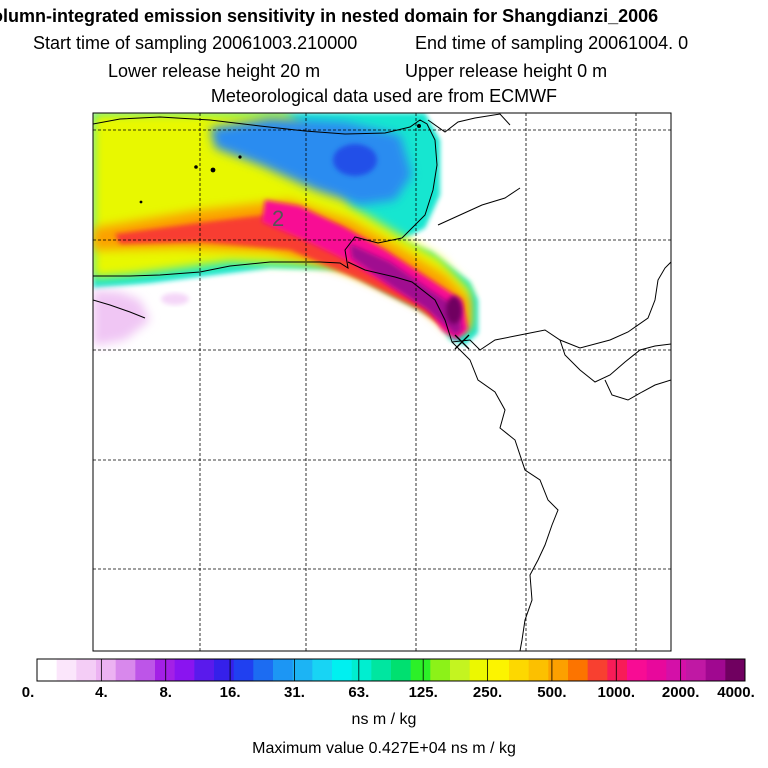  I want to click on field-red, so click(288, 272).